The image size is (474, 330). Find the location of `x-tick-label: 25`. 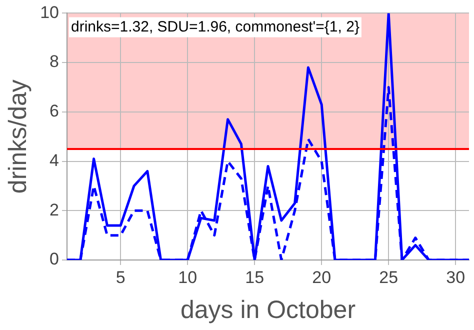

x-tick-label: 25 is located at coordinates (388, 277).